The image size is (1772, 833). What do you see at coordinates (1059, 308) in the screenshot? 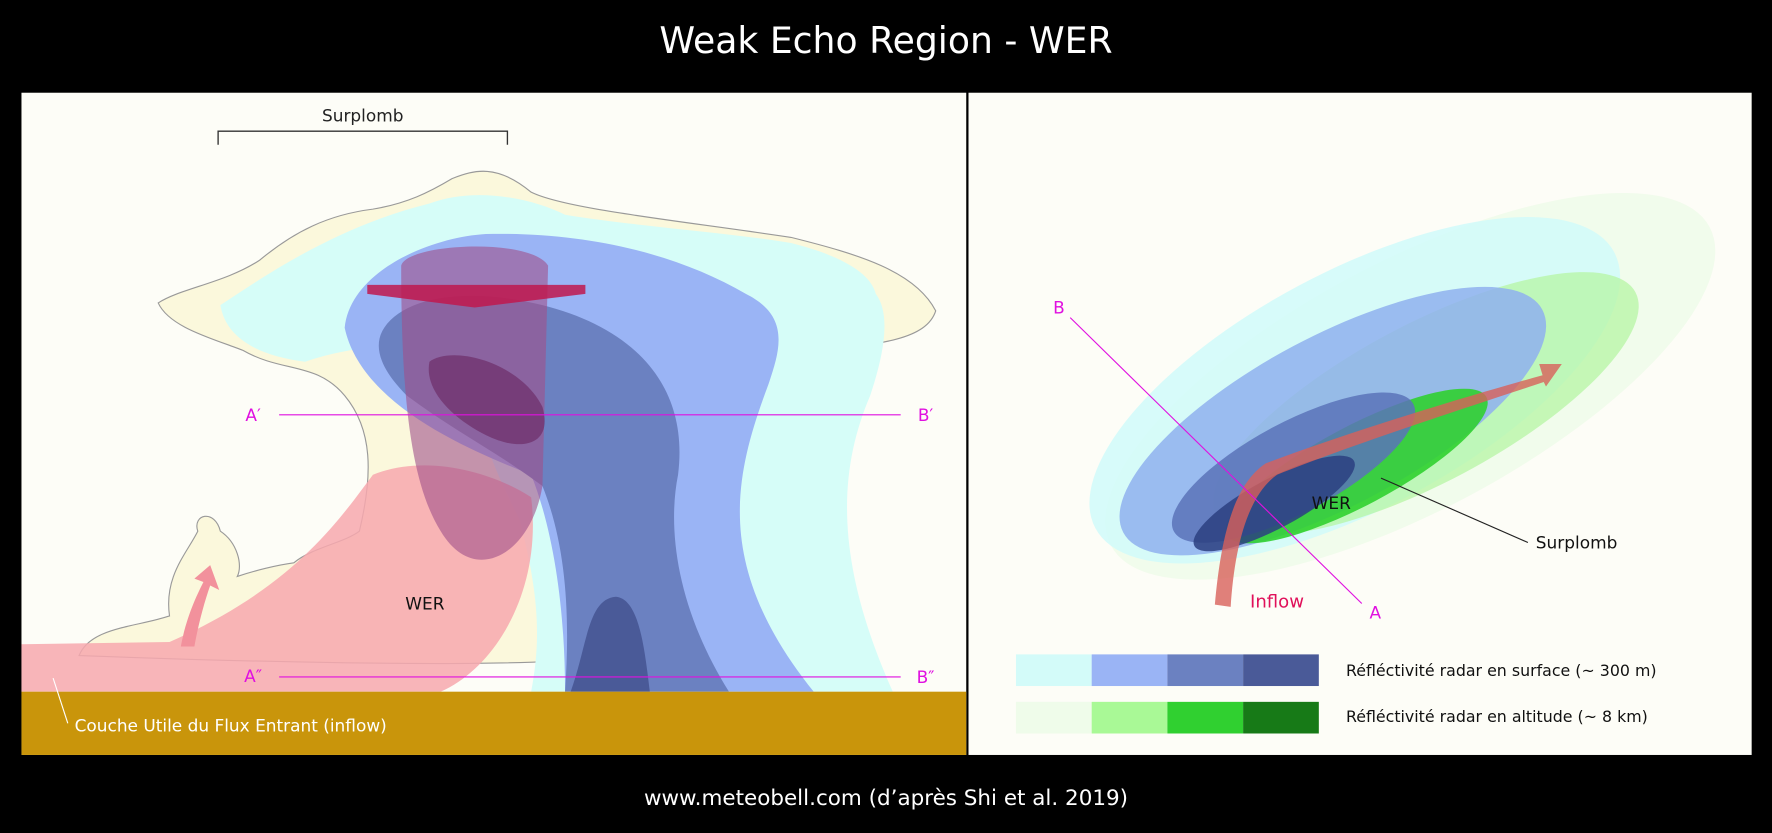
I see `section-label: B` at bounding box center [1059, 308].